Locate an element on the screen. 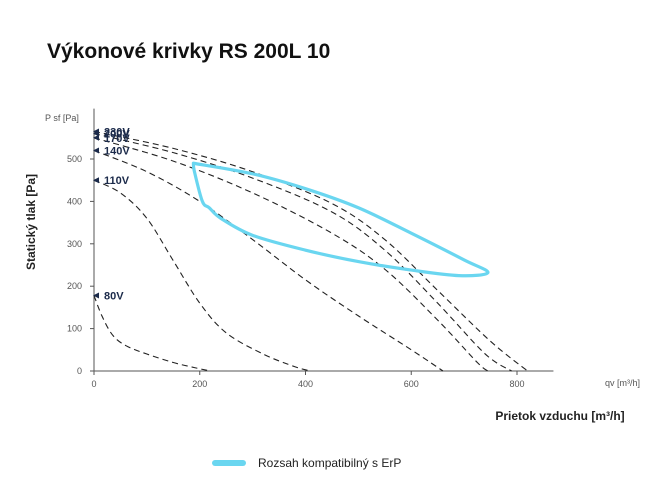 The height and width of the screenshot is (500, 672). x-tick-label: 200 is located at coordinates (199, 384).